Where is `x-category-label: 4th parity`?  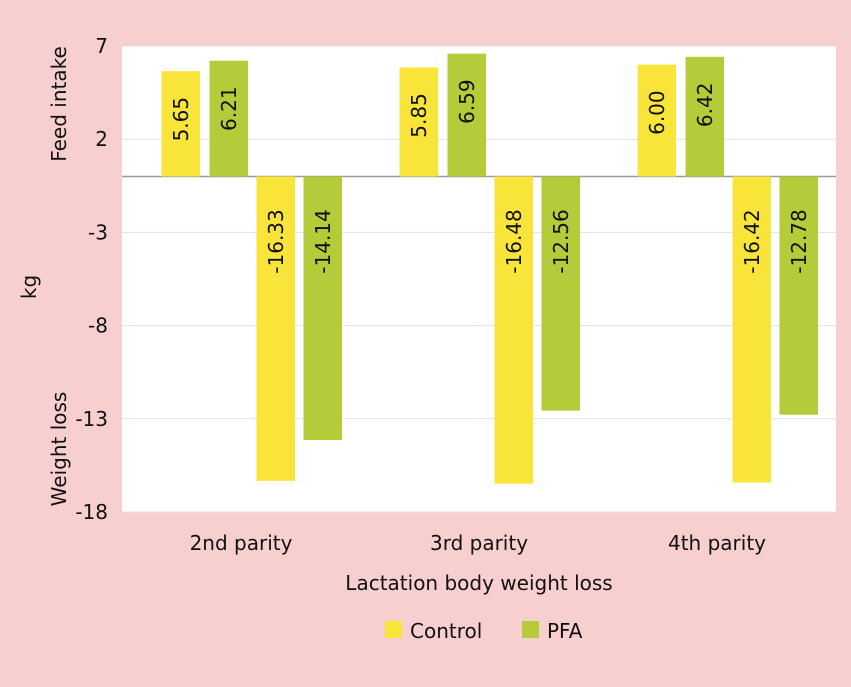
x-category-label: 4th parity is located at coordinates (717, 543).